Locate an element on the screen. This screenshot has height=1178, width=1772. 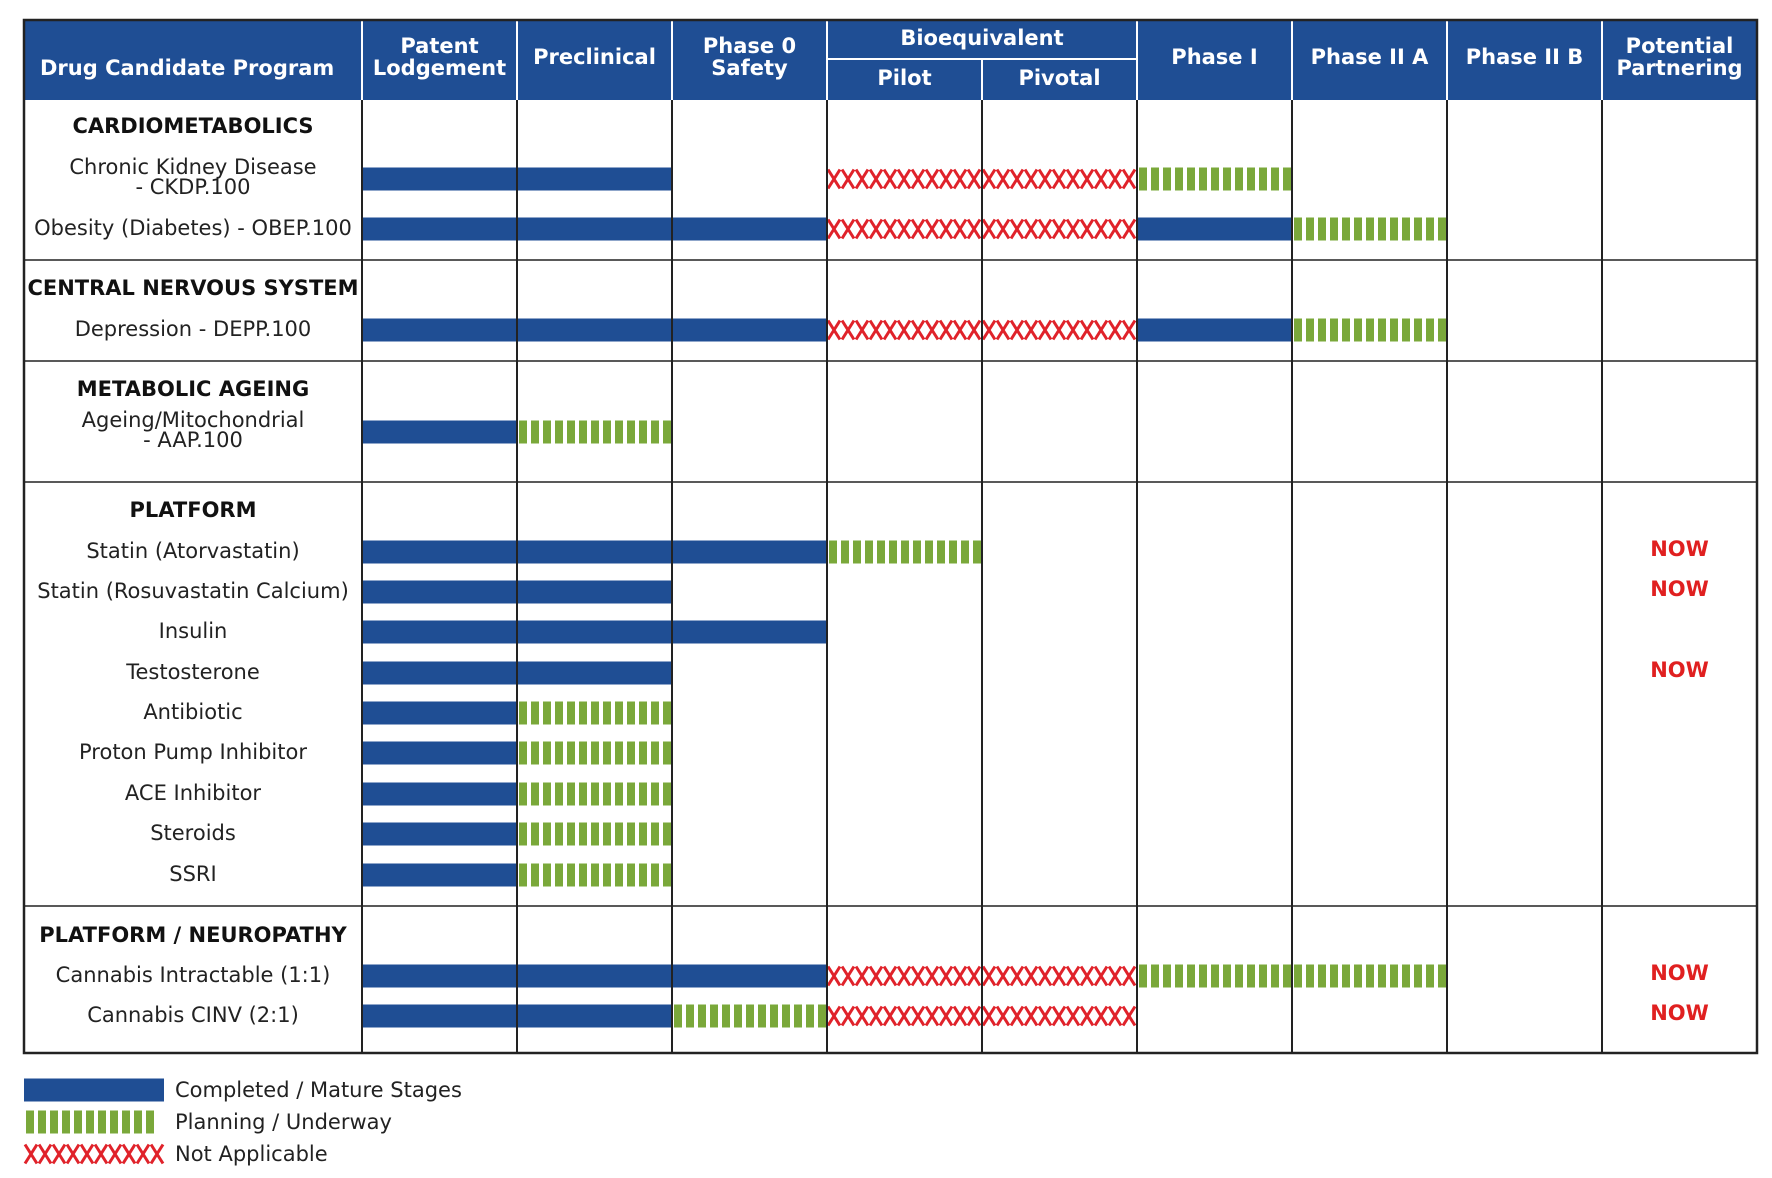
row-label: Ageing/Mitochondrial is located at coordinates (193, 420).